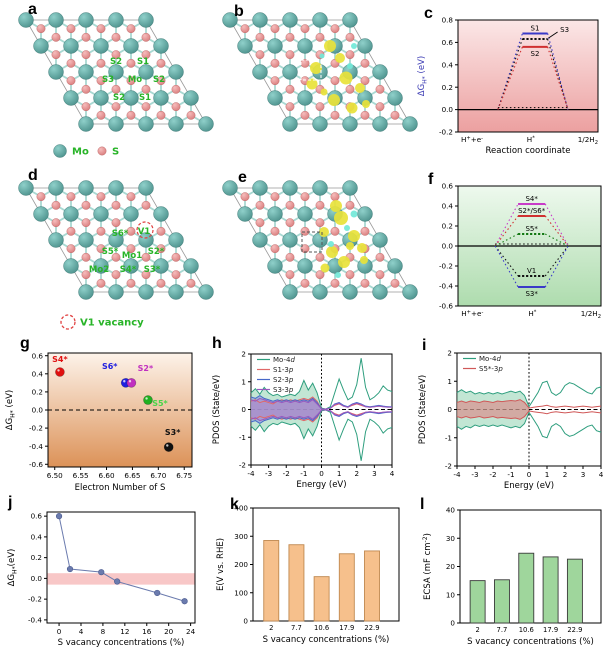  What do you see at coordinates (158, 475) in the screenshot?
I see `svg-text: 6.70` at bounding box center [158, 475].